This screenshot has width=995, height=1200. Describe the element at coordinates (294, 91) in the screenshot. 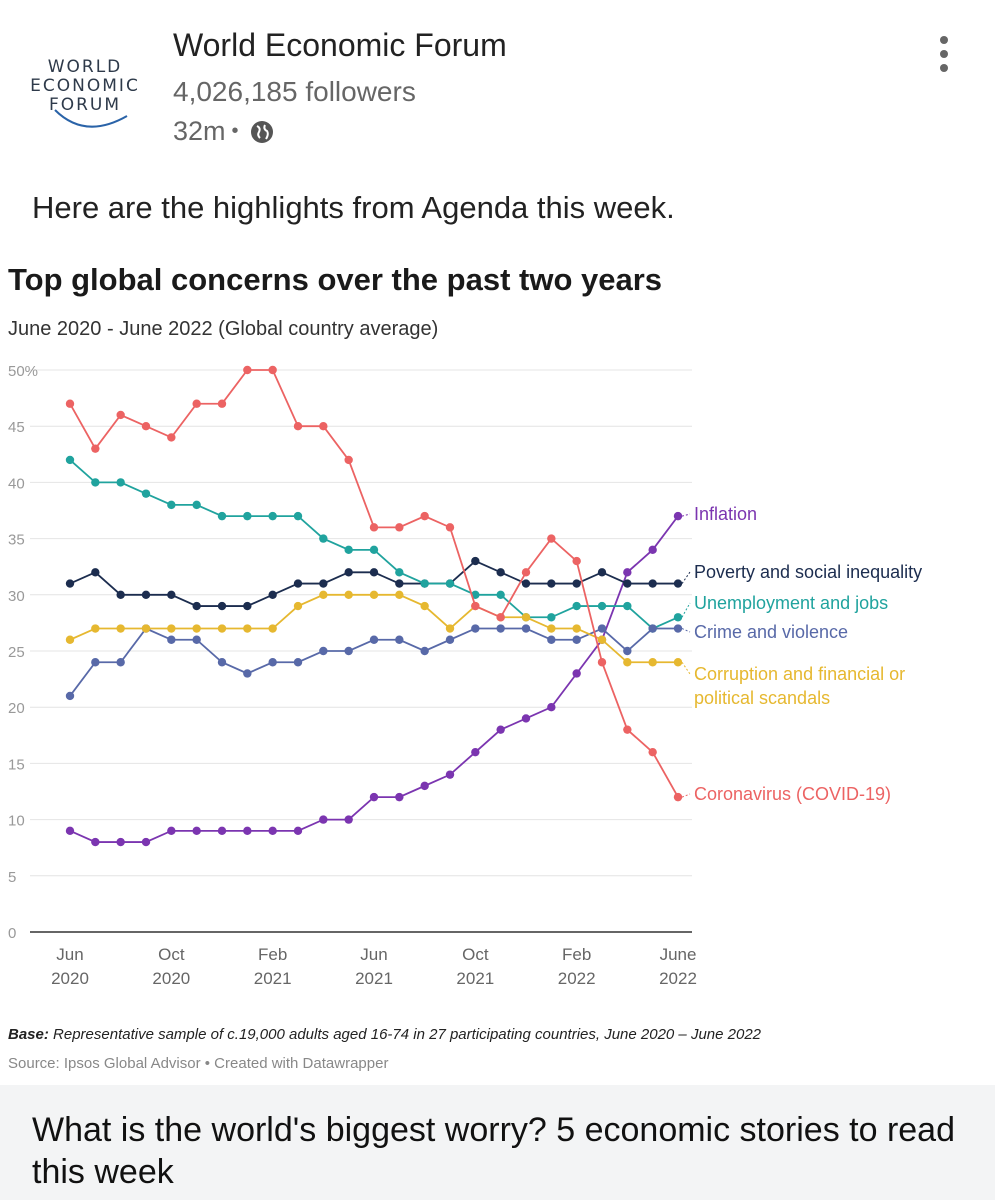

I see `follower-count: 4,026,185 followers` at that location.